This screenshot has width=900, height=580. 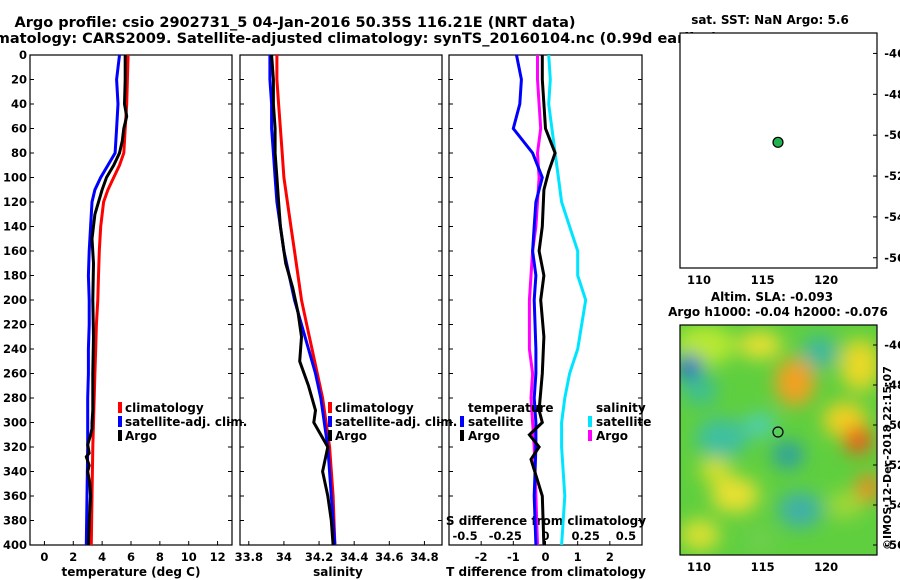 What do you see at coordinates (15, 374) in the screenshot?
I see `depth-tick: 260` at bounding box center [15, 374].